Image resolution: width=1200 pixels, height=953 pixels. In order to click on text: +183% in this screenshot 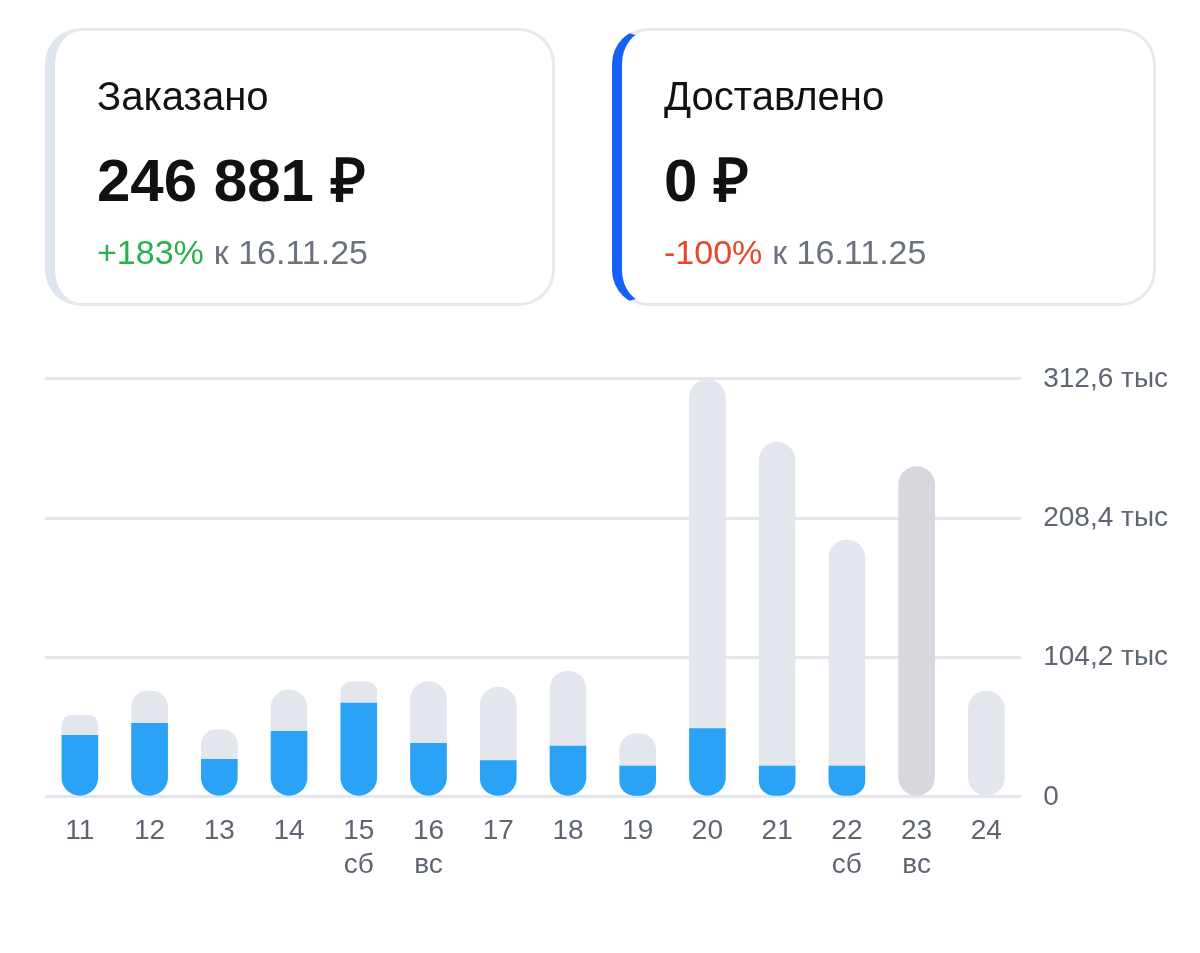, I will do `click(150, 252)`.